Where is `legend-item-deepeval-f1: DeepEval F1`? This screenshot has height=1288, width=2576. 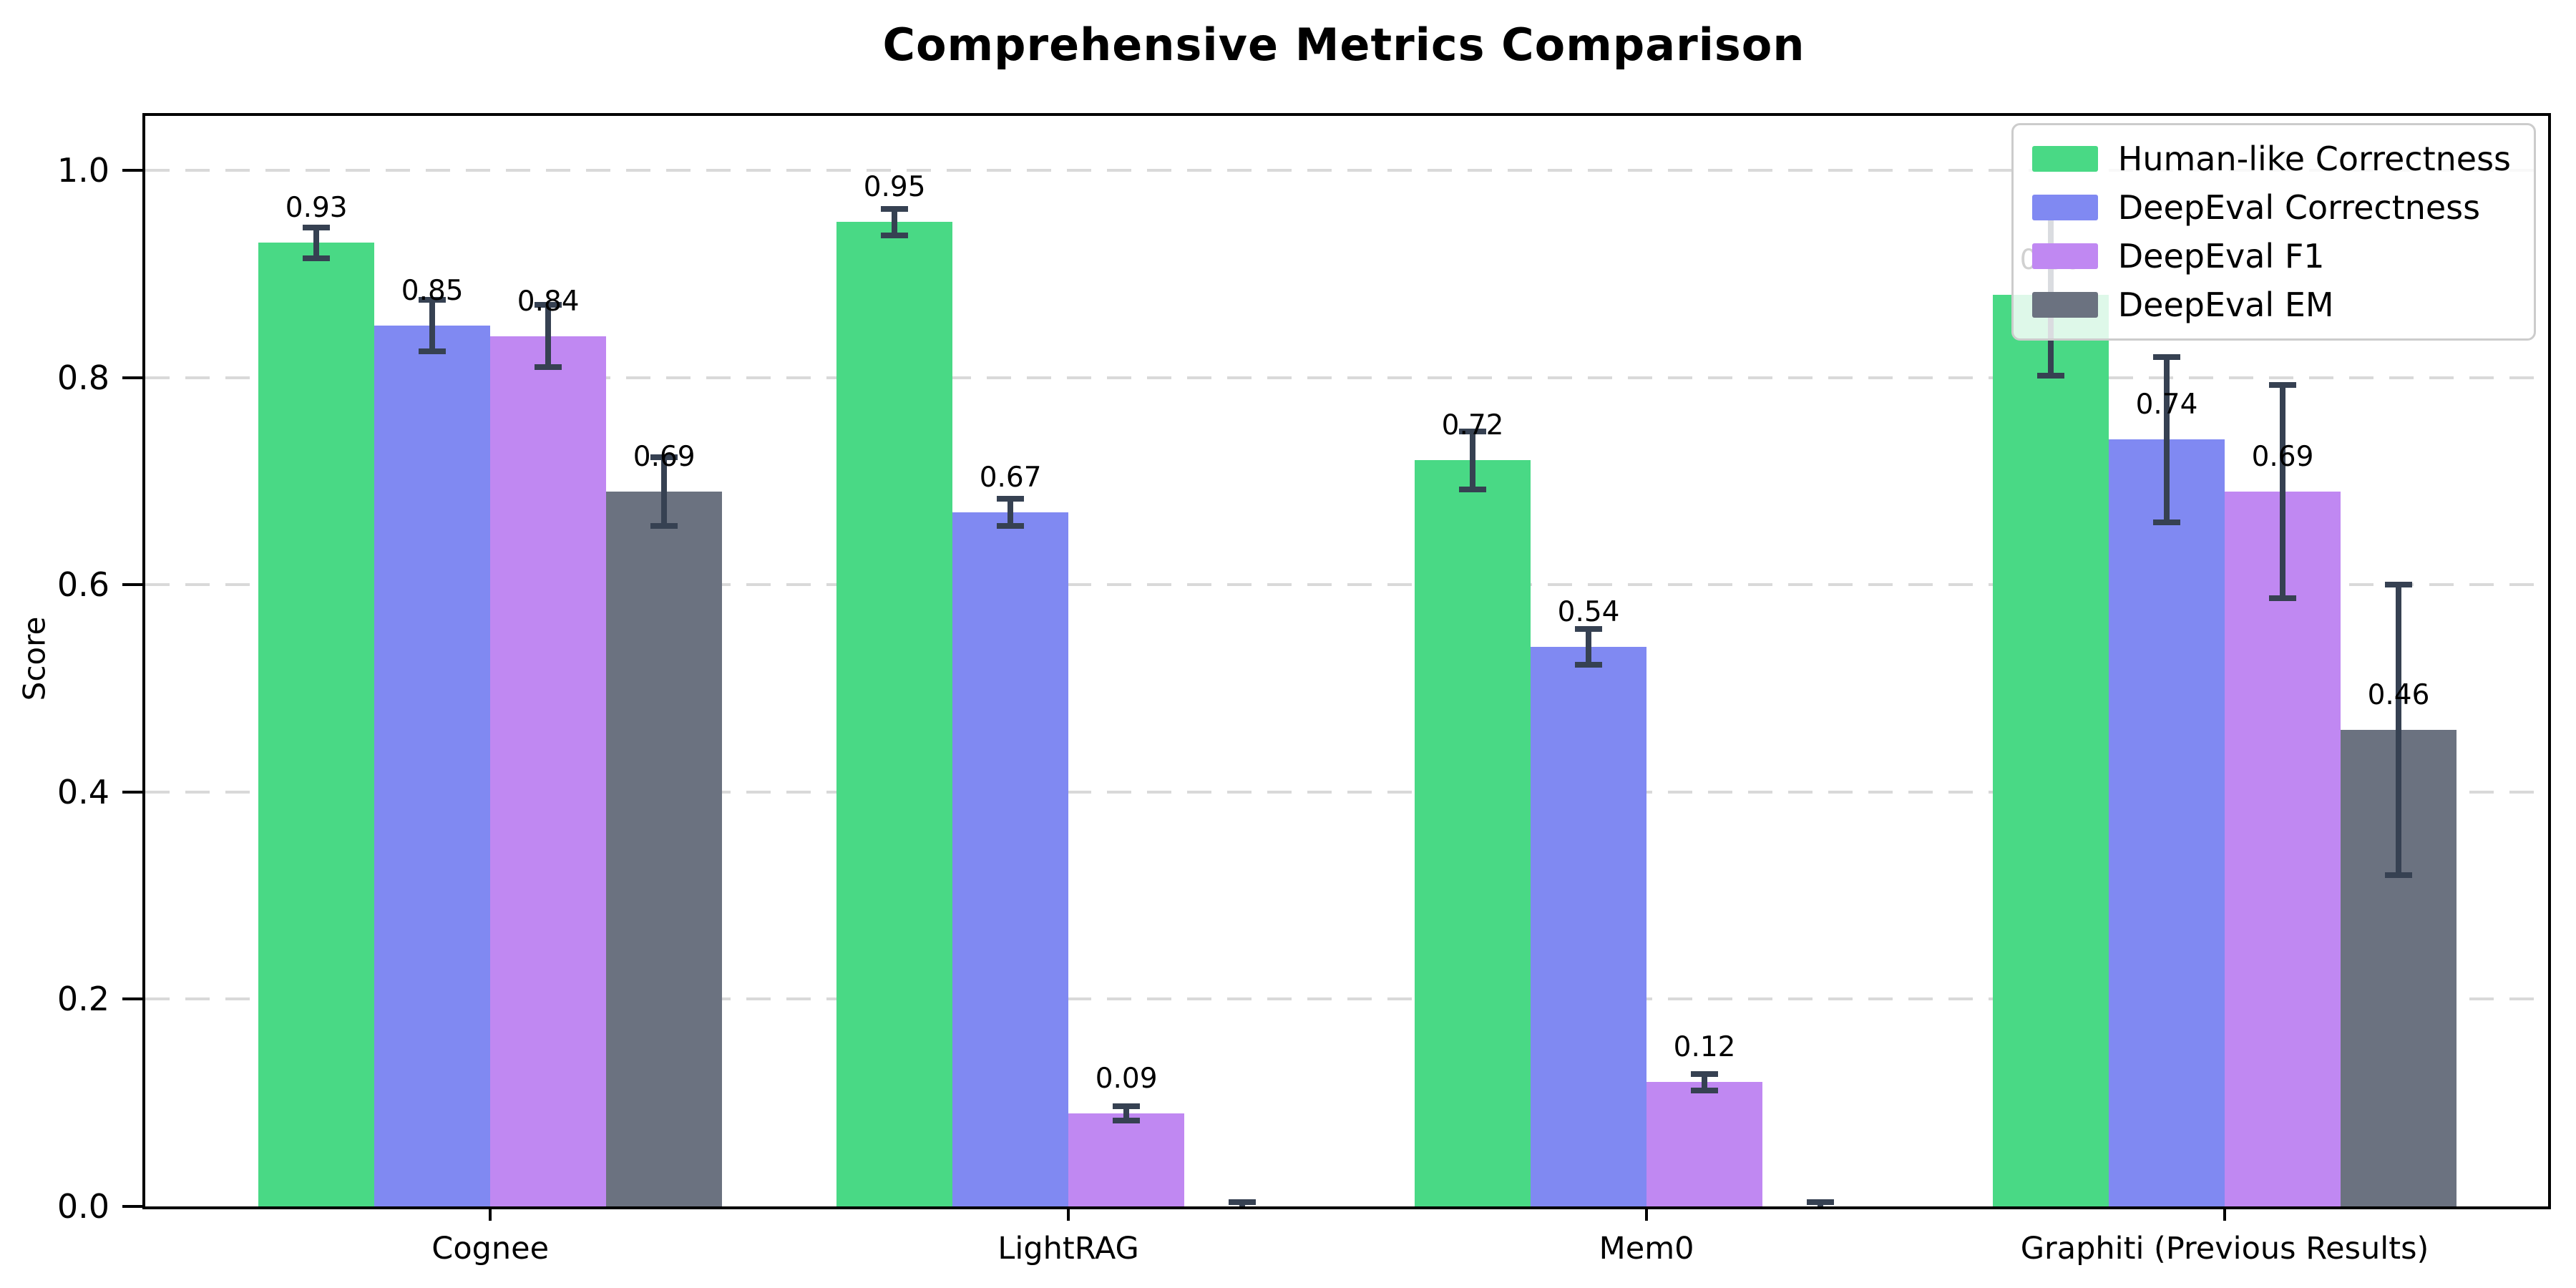 legend-item-deepeval-f1: DeepEval F1 is located at coordinates (2271, 256).